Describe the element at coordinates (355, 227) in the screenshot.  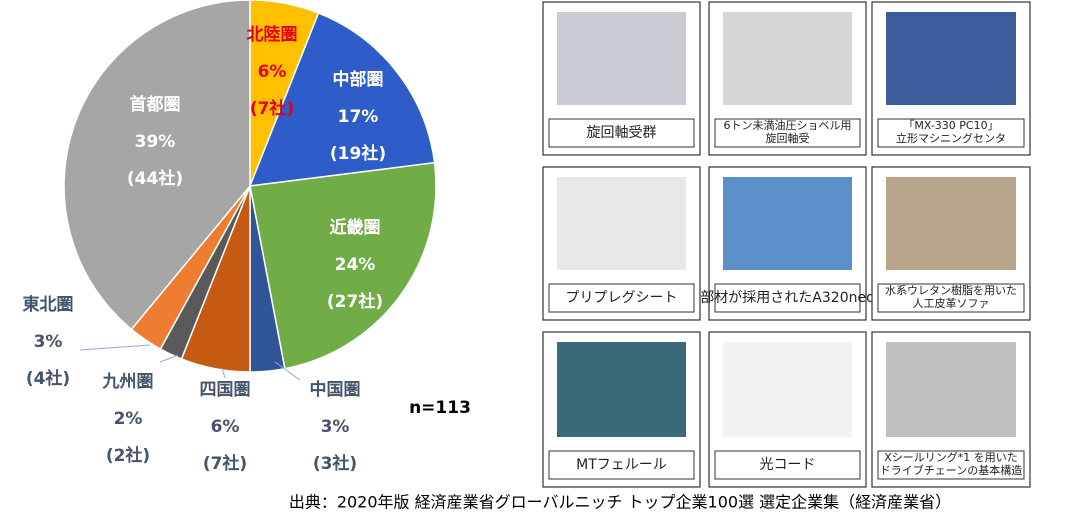
I see `slice-name: 近畿圏` at that location.